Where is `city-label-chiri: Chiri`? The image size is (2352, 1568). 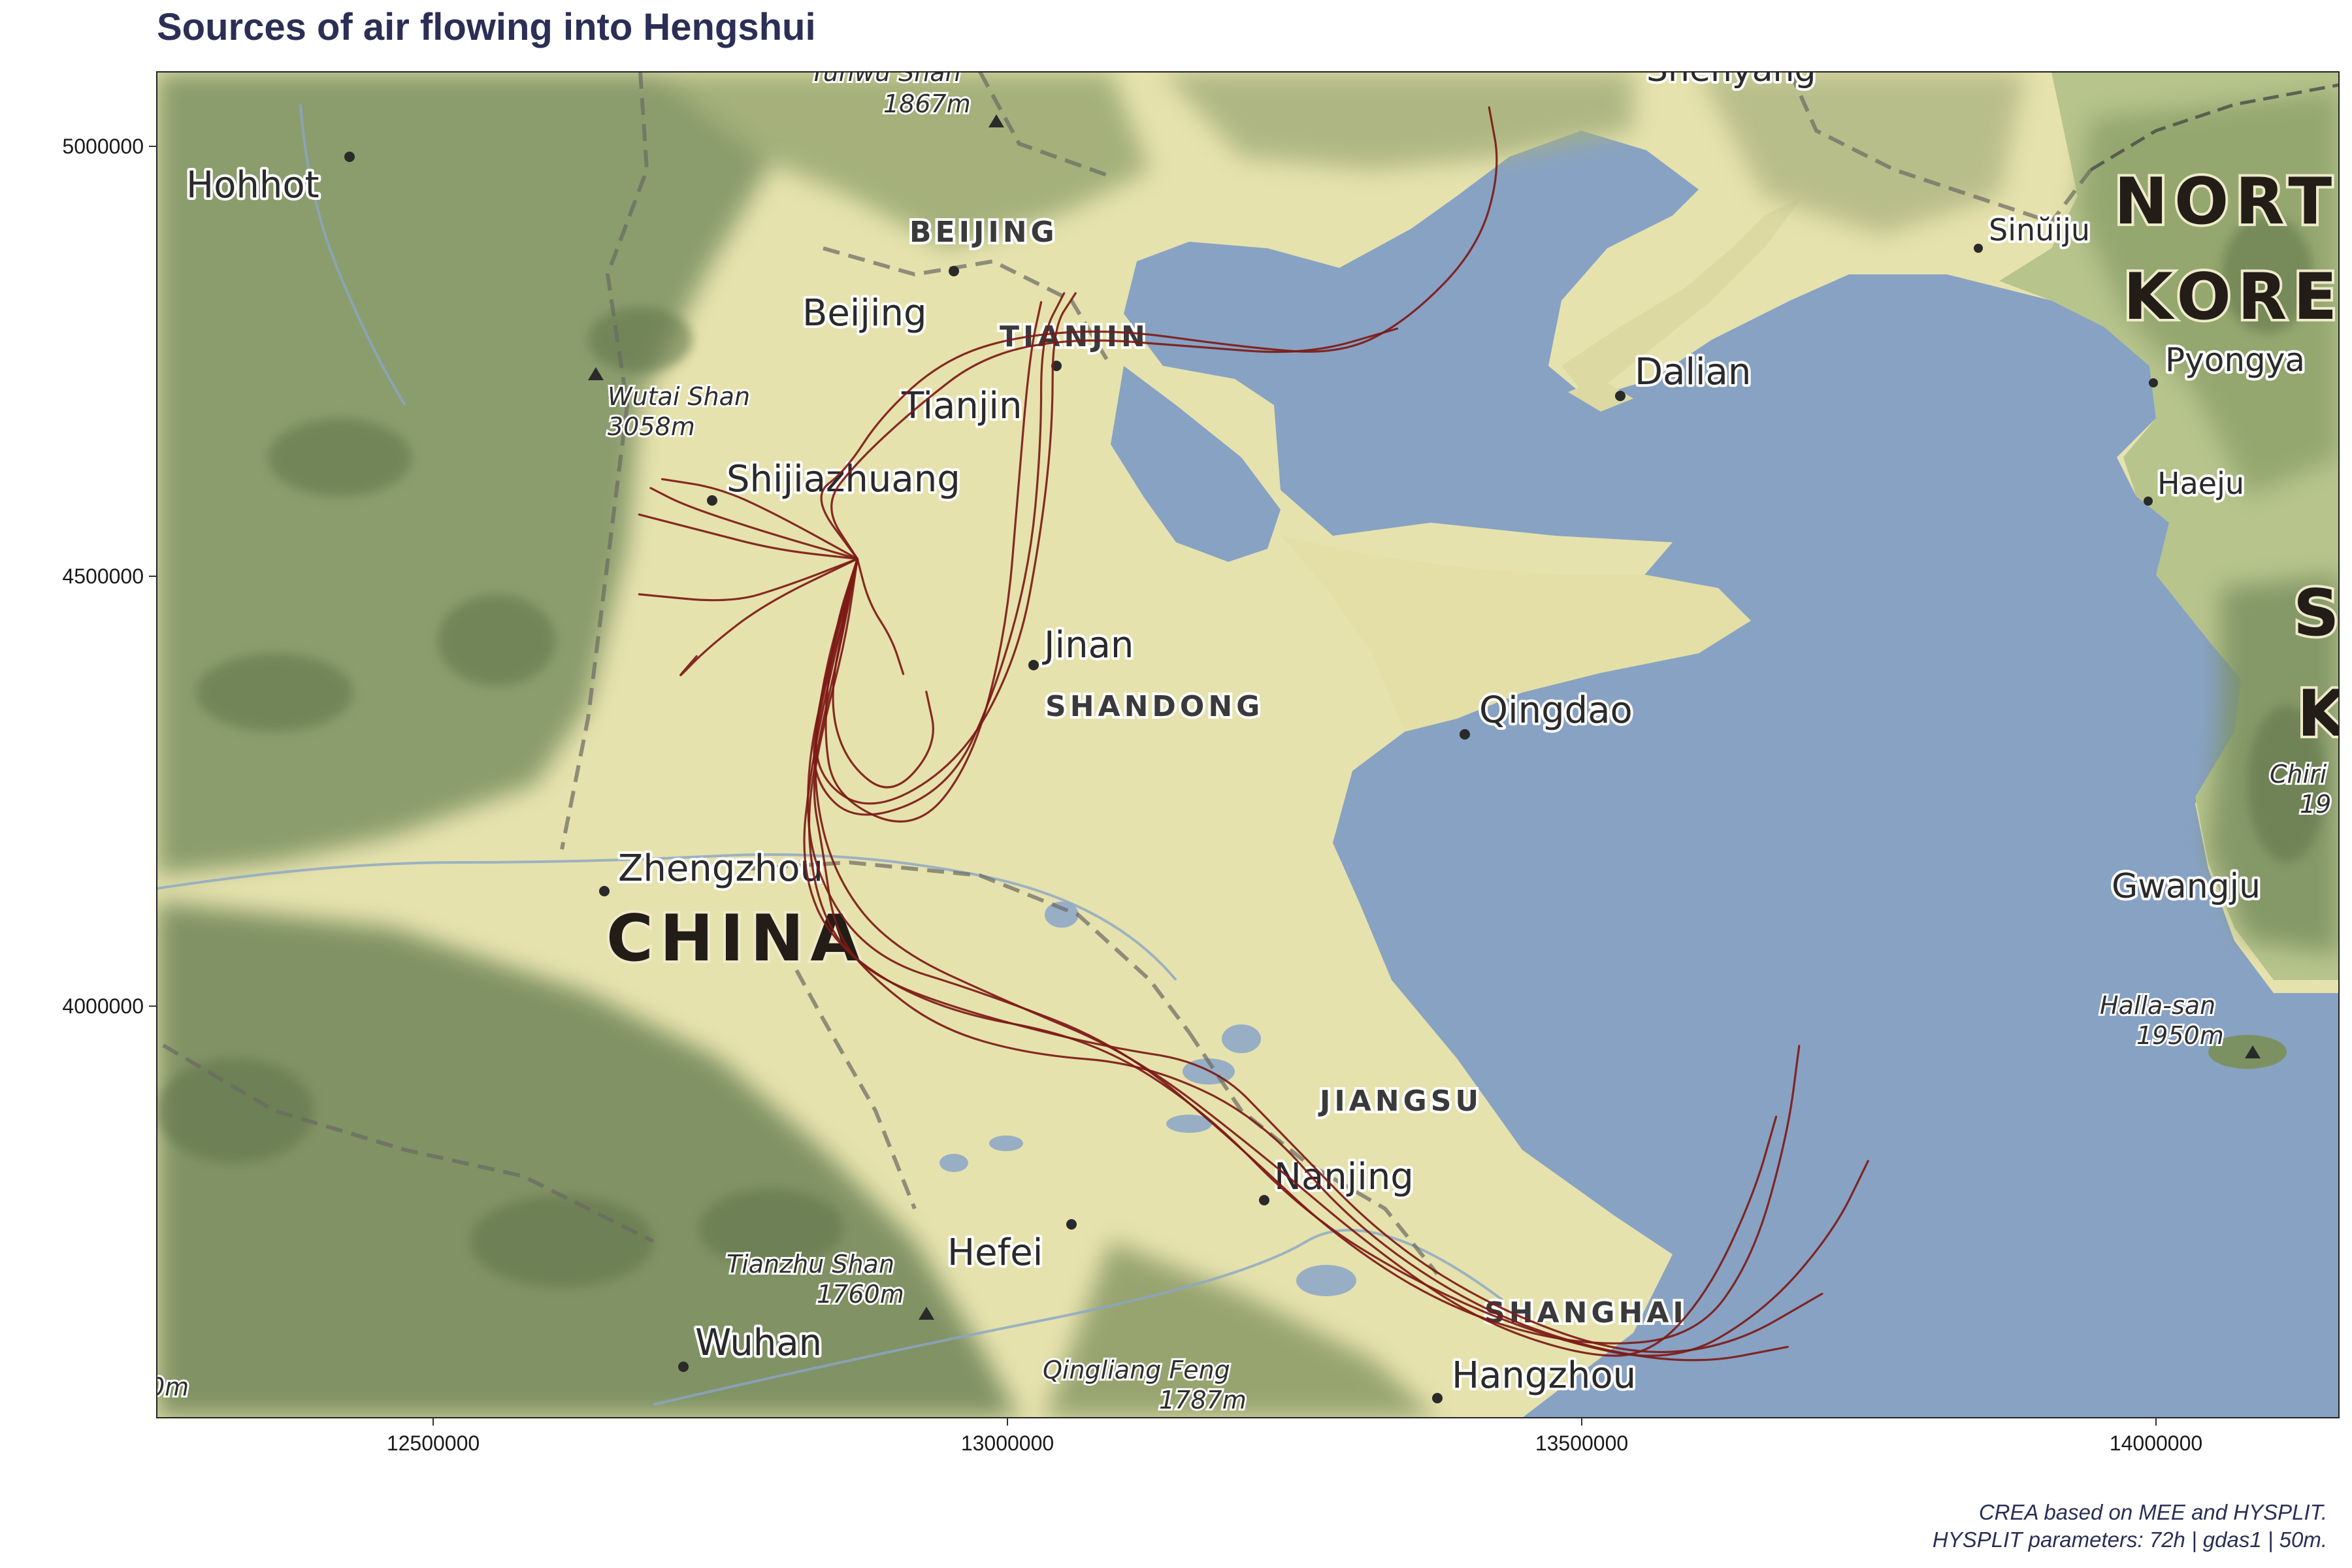
city-label-chiri: Chiri is located at coordinates (2298, 774).